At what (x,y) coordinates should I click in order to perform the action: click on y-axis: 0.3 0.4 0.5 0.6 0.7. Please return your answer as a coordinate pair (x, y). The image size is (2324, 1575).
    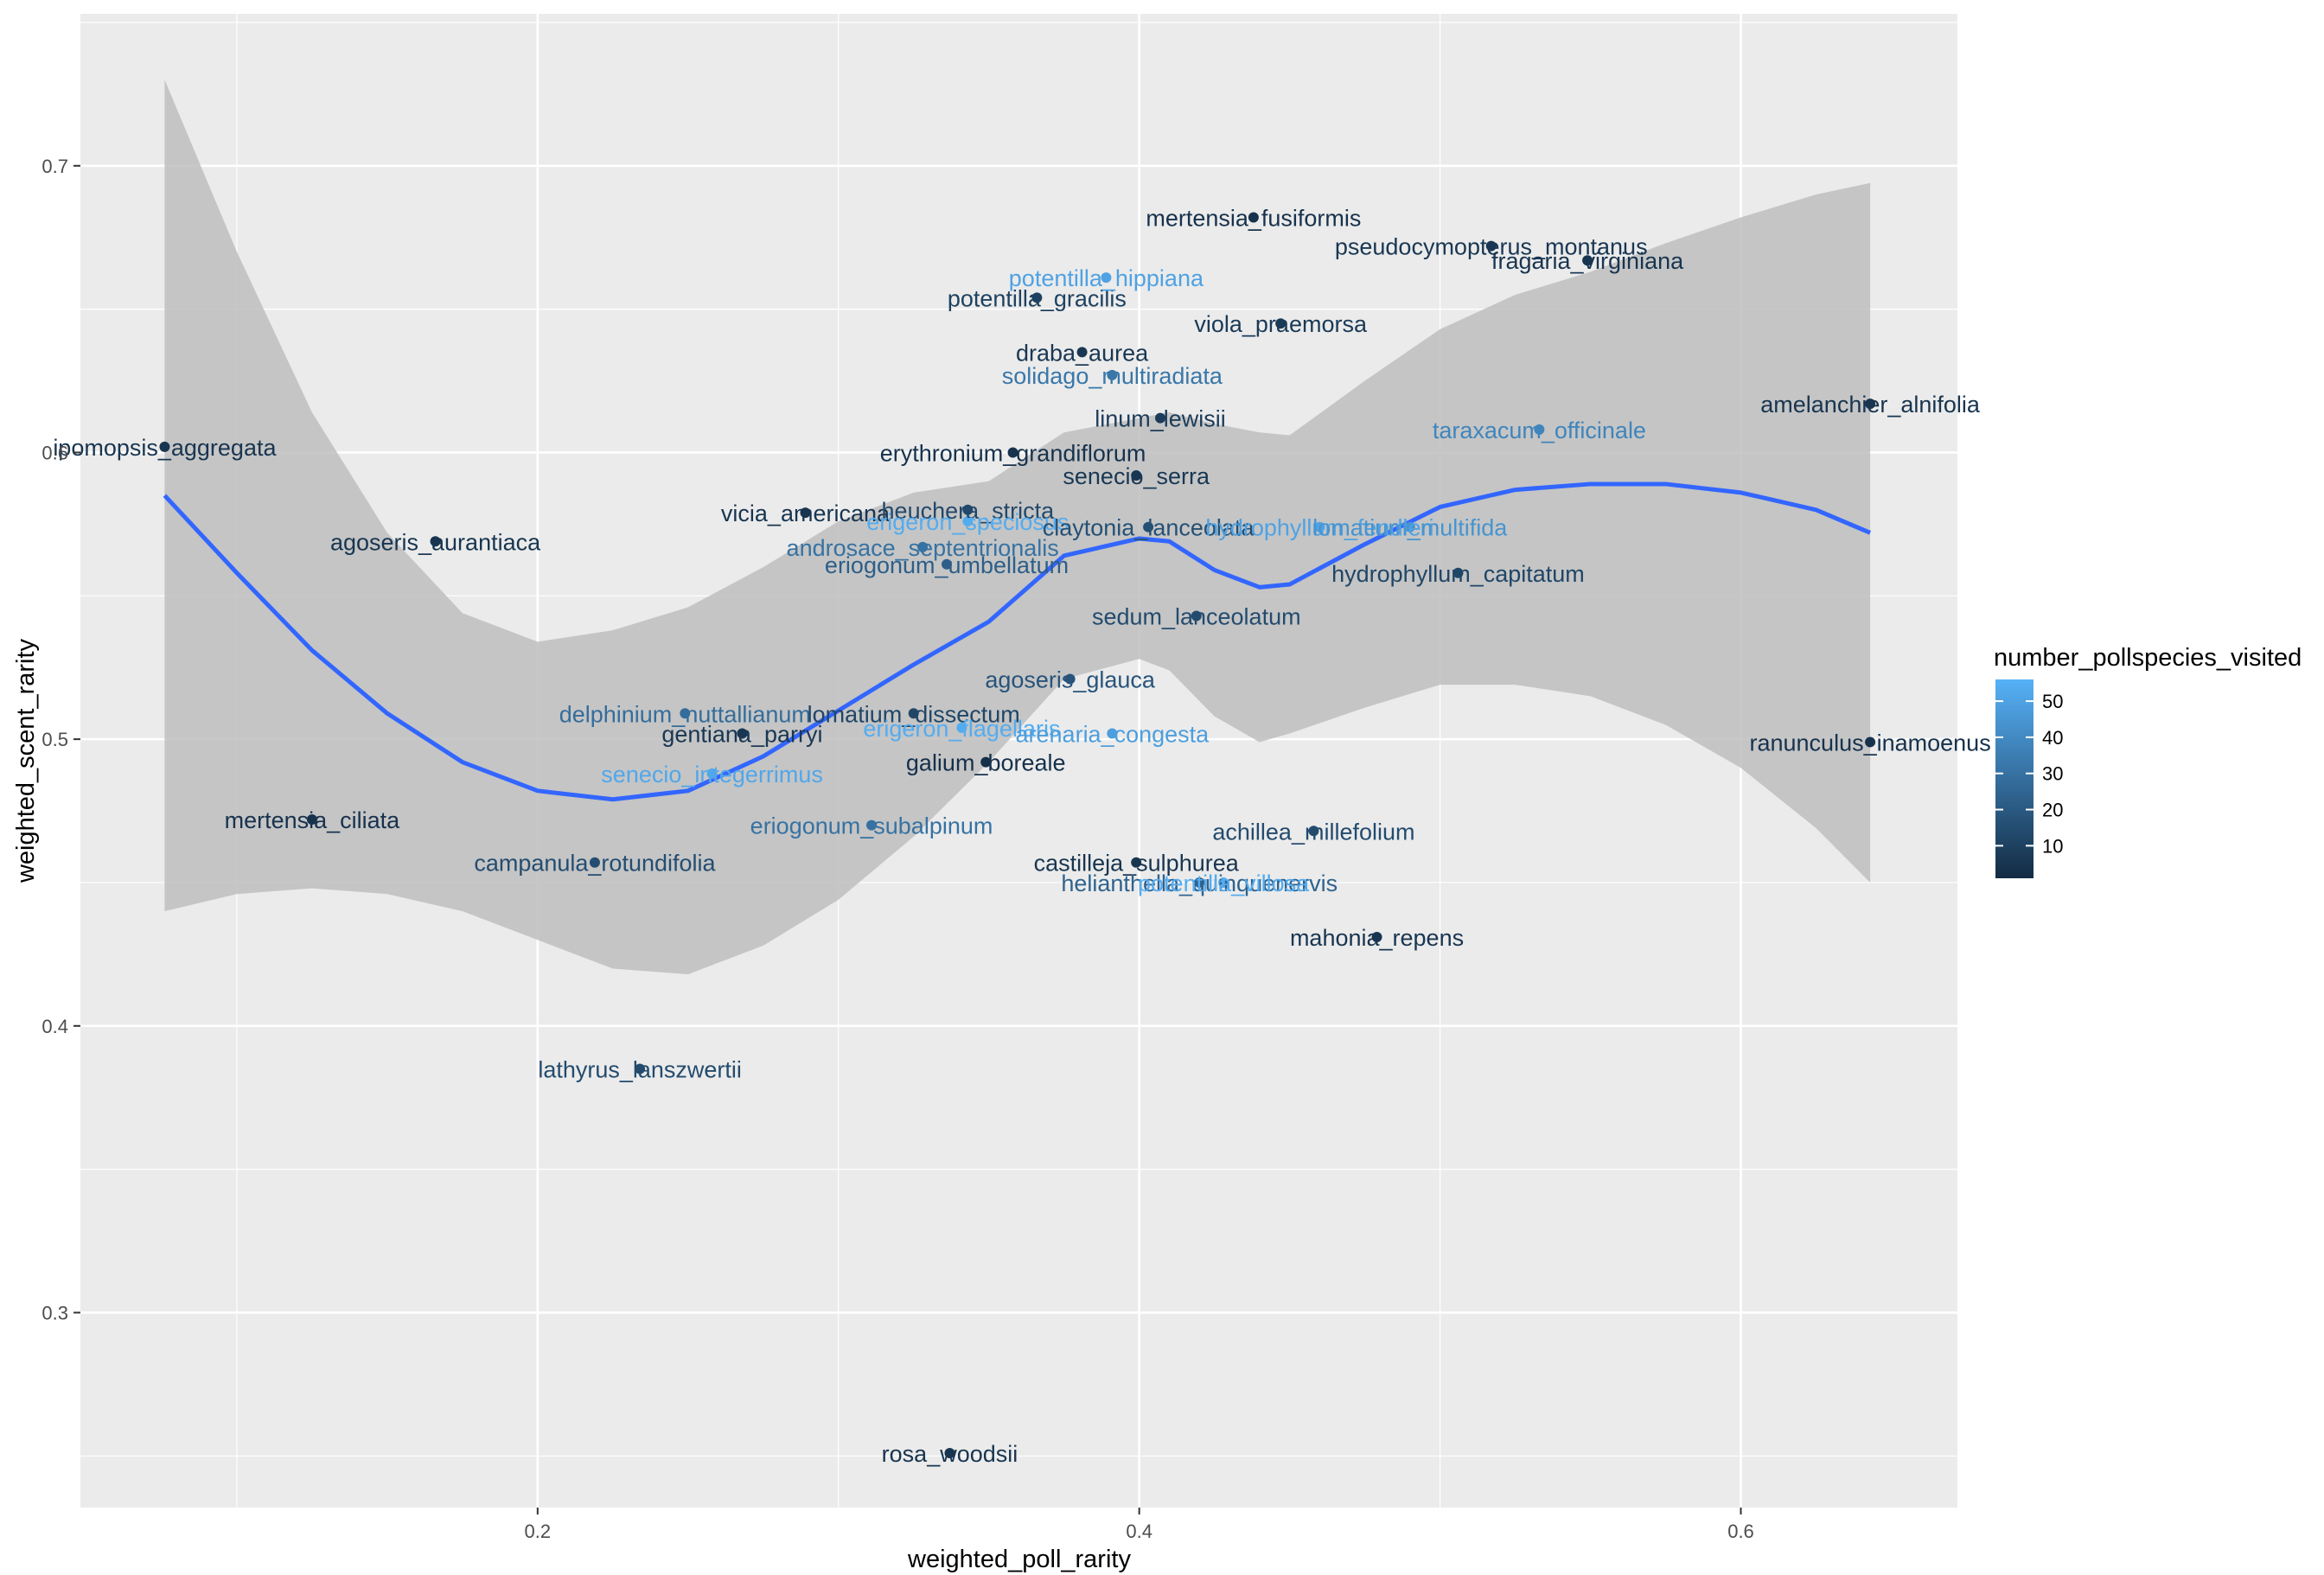
    Looking at the image, I should click on (61, 739).